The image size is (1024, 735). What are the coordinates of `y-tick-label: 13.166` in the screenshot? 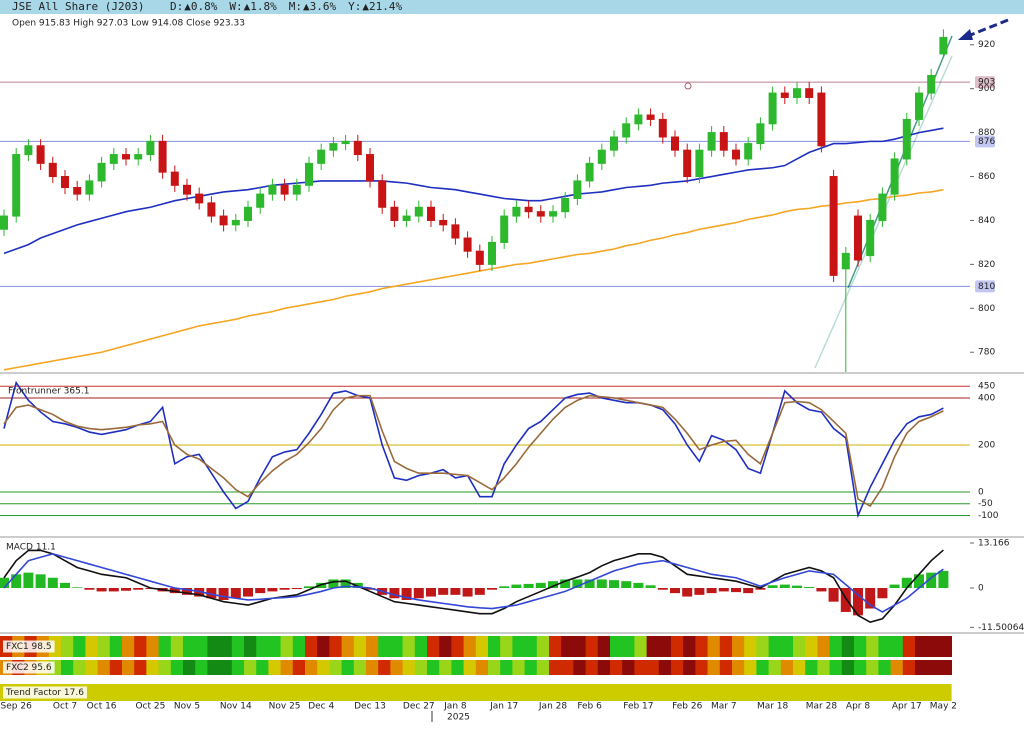 It's located at (994, 544).